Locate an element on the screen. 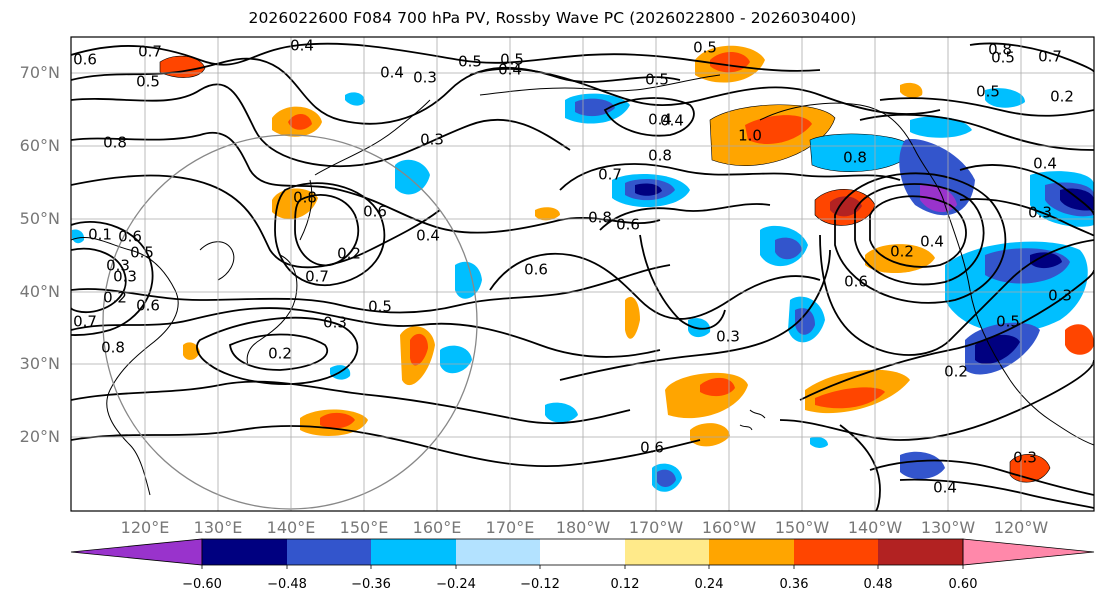  colorbar is located at coordinates (582, 553).